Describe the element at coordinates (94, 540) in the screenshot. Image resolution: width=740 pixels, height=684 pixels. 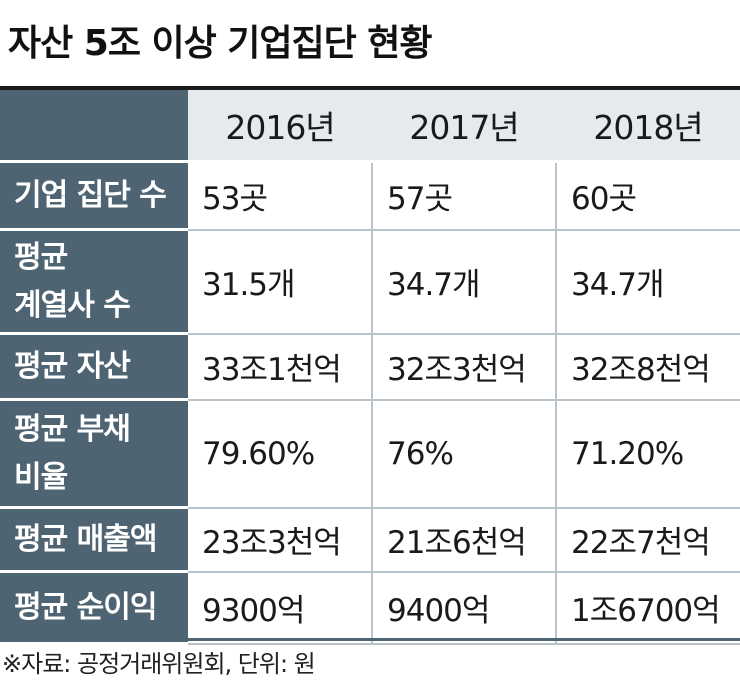
I see `row-label: 평균 매출액` at that location.